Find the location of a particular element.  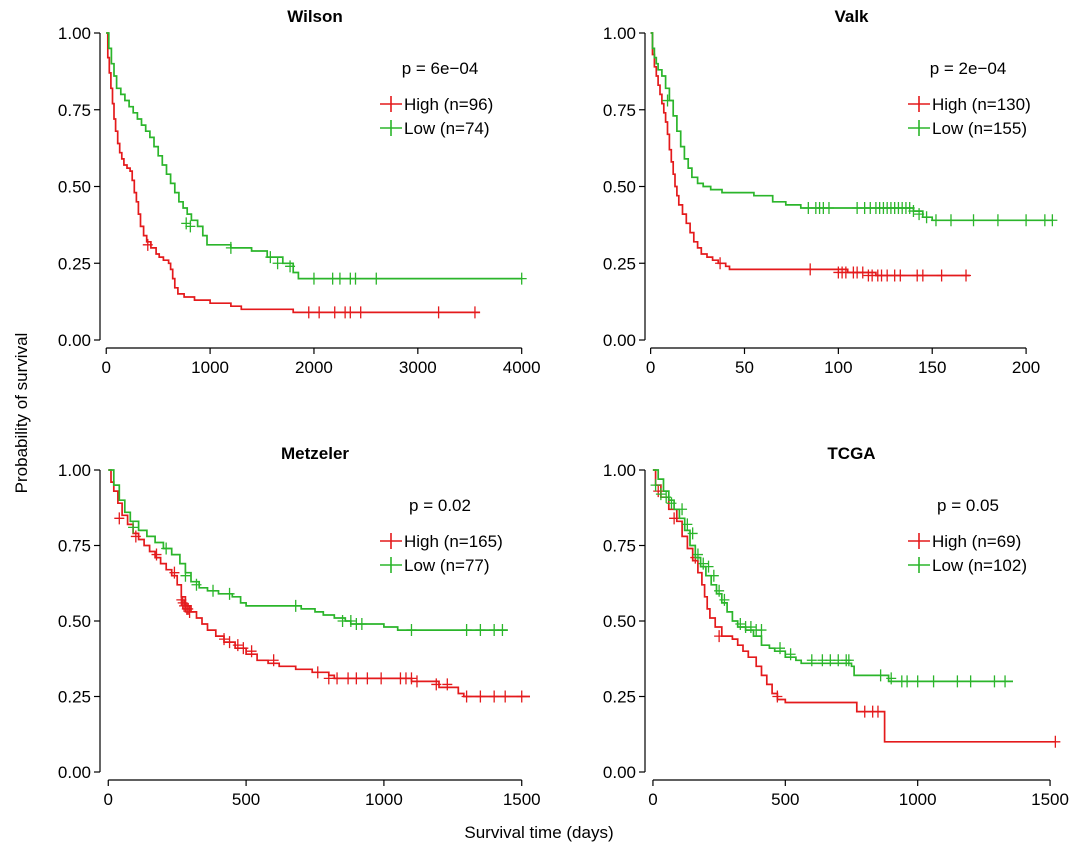

metzeler-low-curve is located at coordinates (308, 550).